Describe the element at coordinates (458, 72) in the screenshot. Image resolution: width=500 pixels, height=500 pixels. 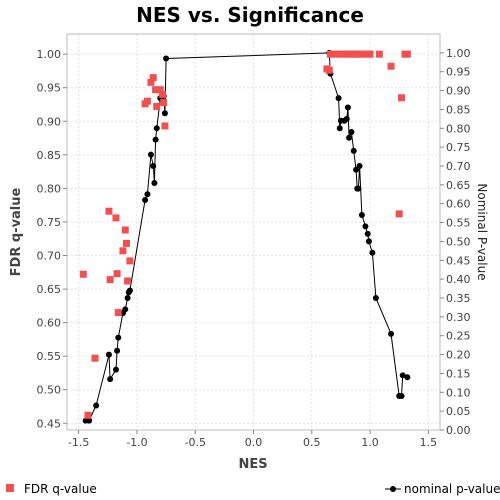
I see `y-right-tick-label: 0.95` at that location.